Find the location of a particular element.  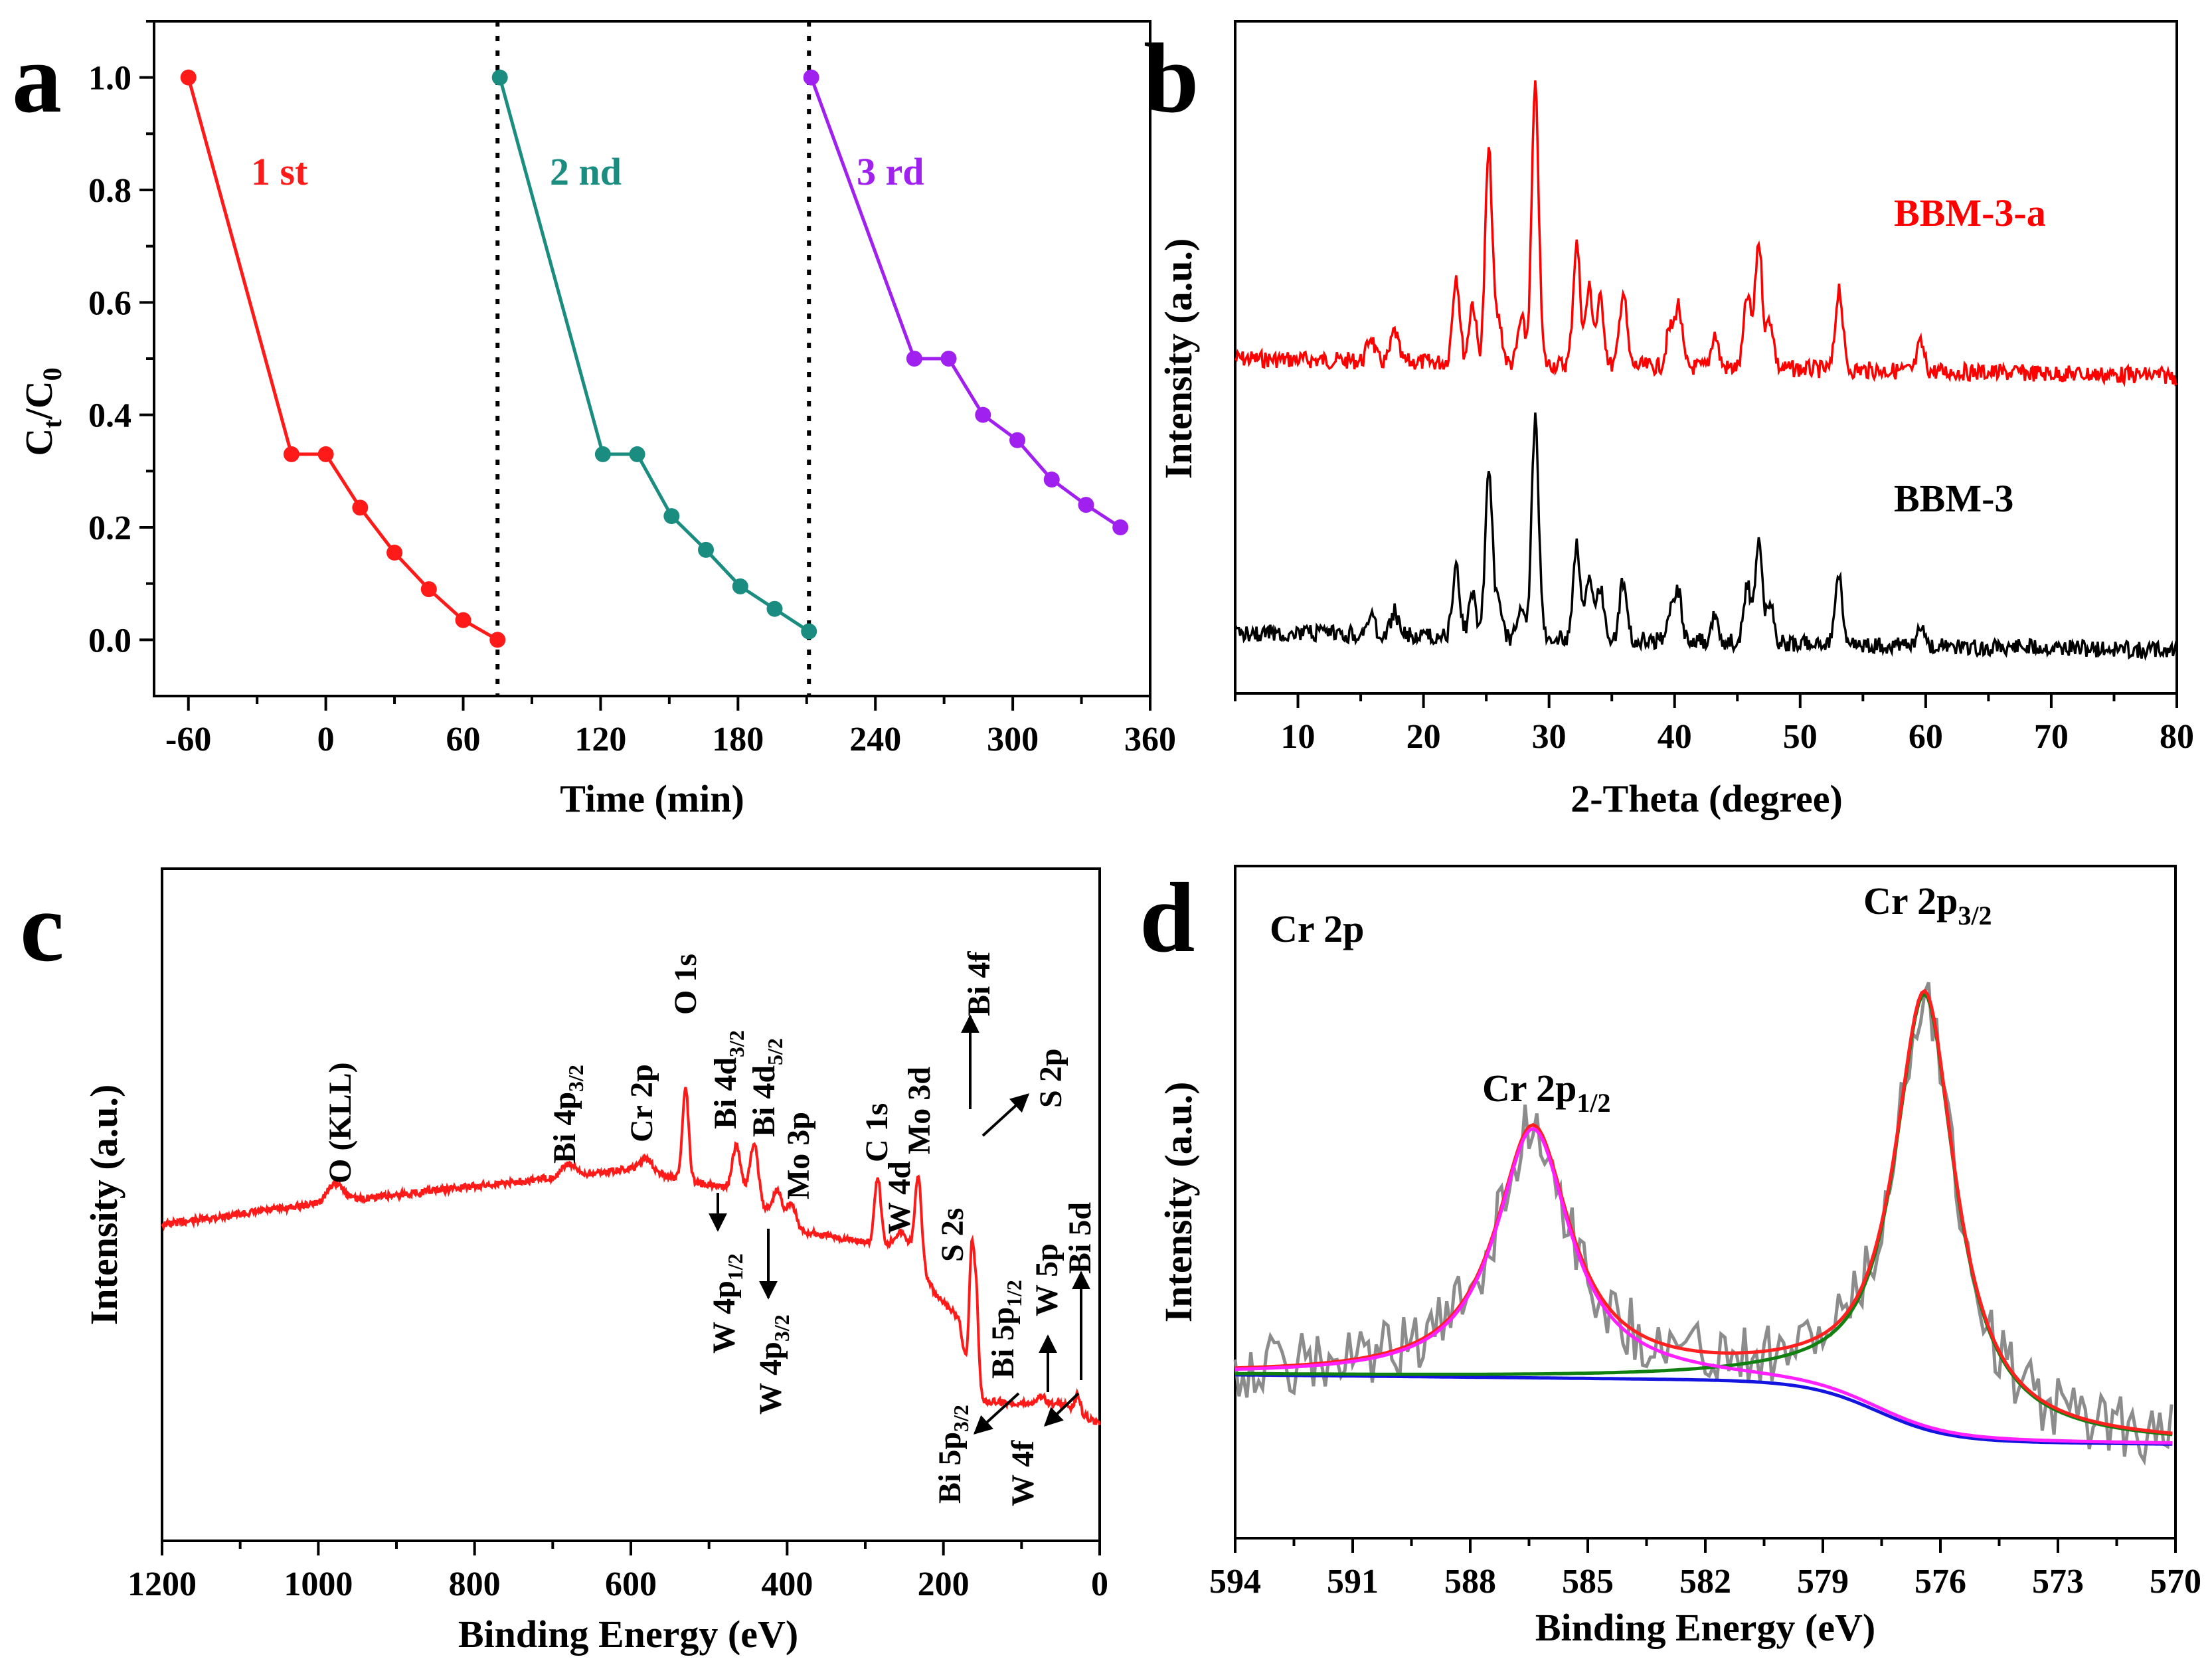

panel-b-ylabel: Intensity (a.u.) is located at coordinates (1178, 359).